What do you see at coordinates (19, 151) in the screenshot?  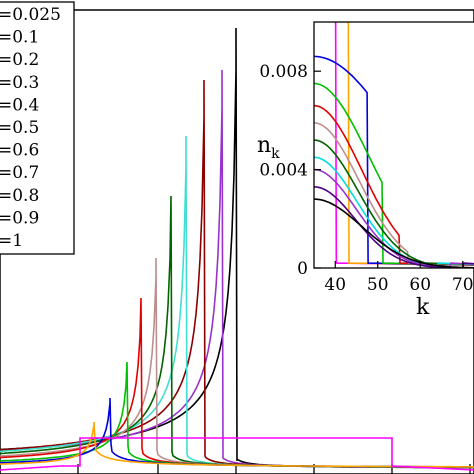 I see `legend-entry: =0.6` at bounding box center [19, 151].